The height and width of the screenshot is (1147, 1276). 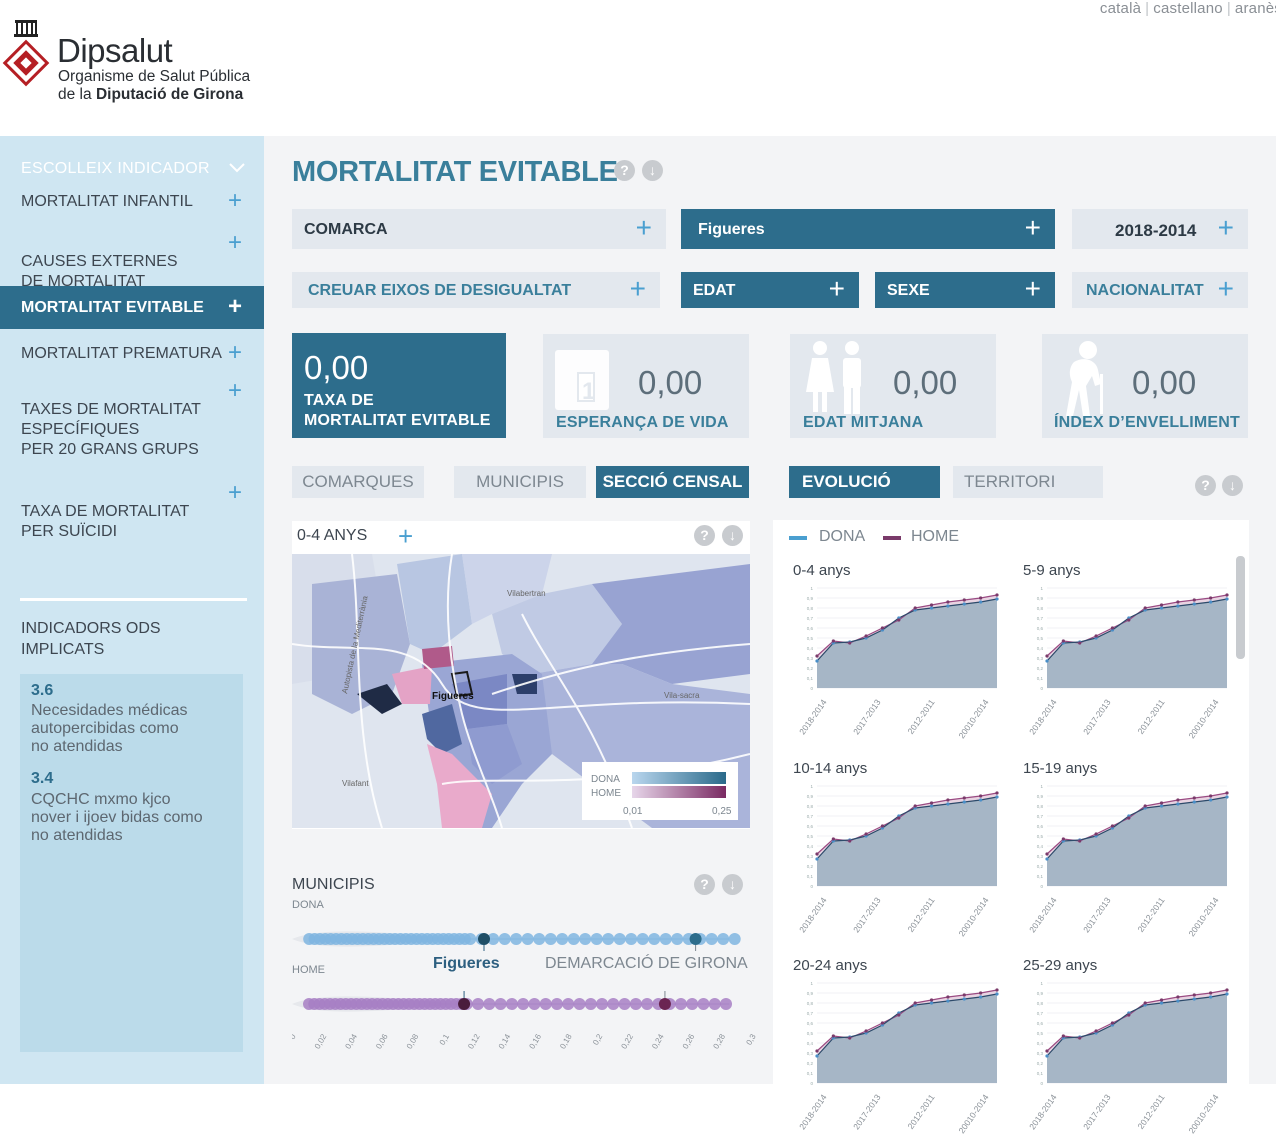 What do you see at coordinates (42, 778) in the screenshot?
I see `ods-code: 3.4` at bounding box center [42, 778].